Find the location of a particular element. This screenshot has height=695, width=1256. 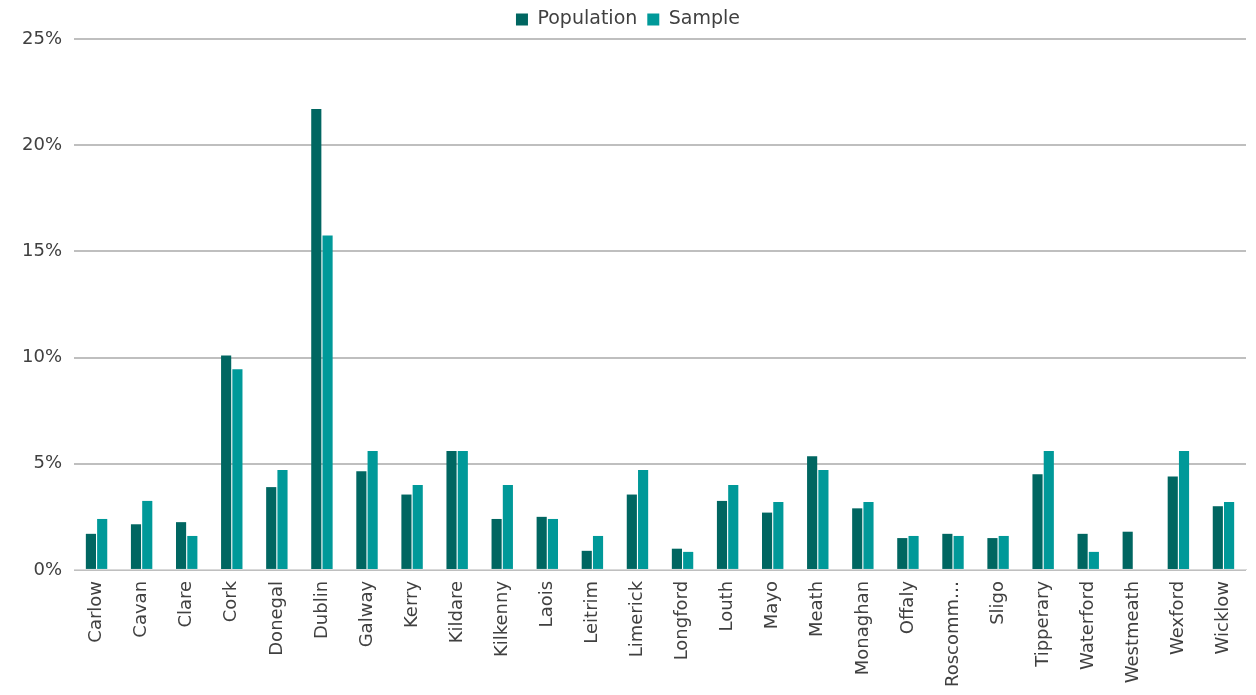

x-tick-label: Kildare is located at coordinates (455, 612).